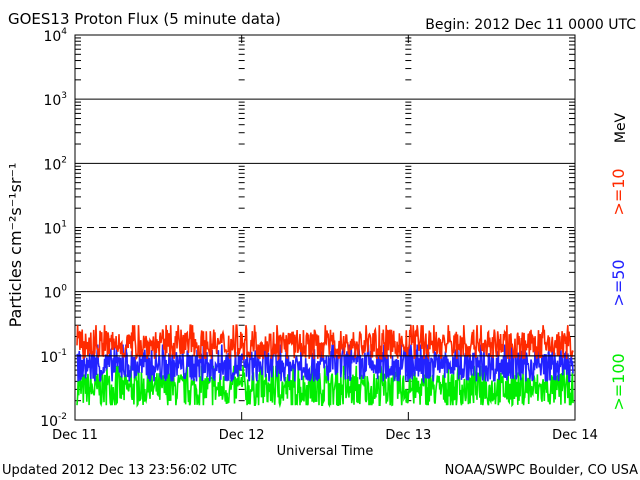  What do you see at coordinates (621, 127) in the screenshot?
I see `legend-unit: MeV` at bounding box center [621, 127].